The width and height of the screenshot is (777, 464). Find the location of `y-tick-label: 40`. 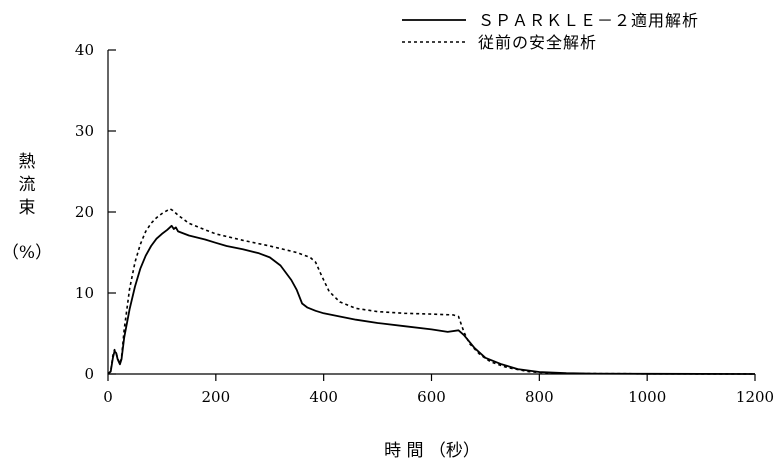

y-tick-label: 40 is located at coordinates (84, 50).